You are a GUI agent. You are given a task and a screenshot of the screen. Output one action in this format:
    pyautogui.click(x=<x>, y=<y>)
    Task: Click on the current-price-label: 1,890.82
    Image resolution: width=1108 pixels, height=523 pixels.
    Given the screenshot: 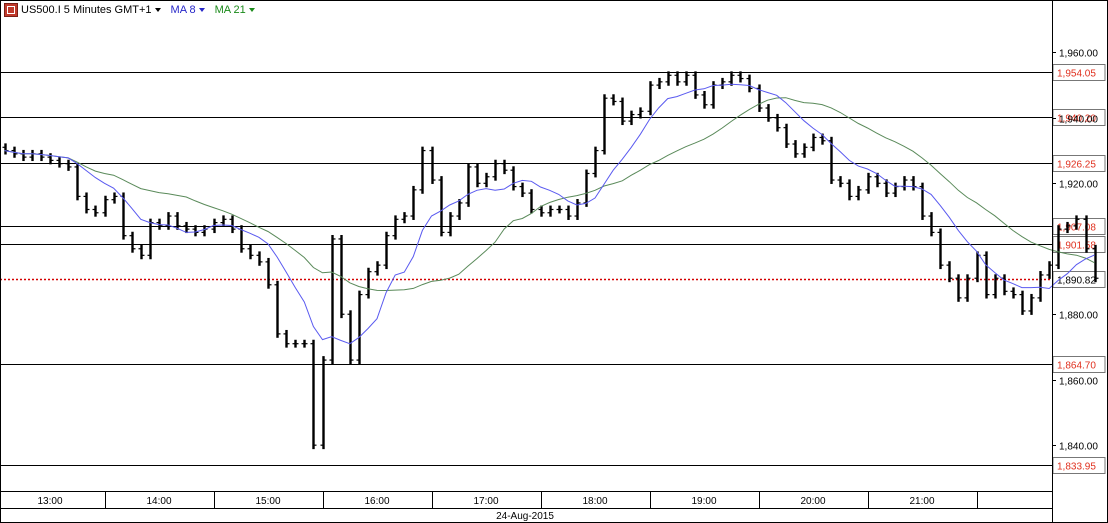 What is the action you would take?
    pyautogui.click(x=1076, y=281)
    